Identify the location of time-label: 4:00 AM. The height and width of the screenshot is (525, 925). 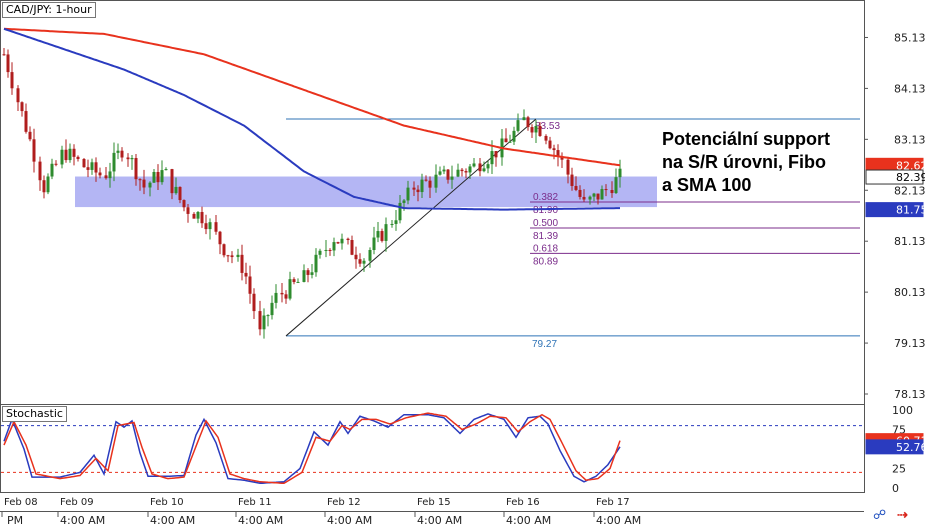
(618, 519).